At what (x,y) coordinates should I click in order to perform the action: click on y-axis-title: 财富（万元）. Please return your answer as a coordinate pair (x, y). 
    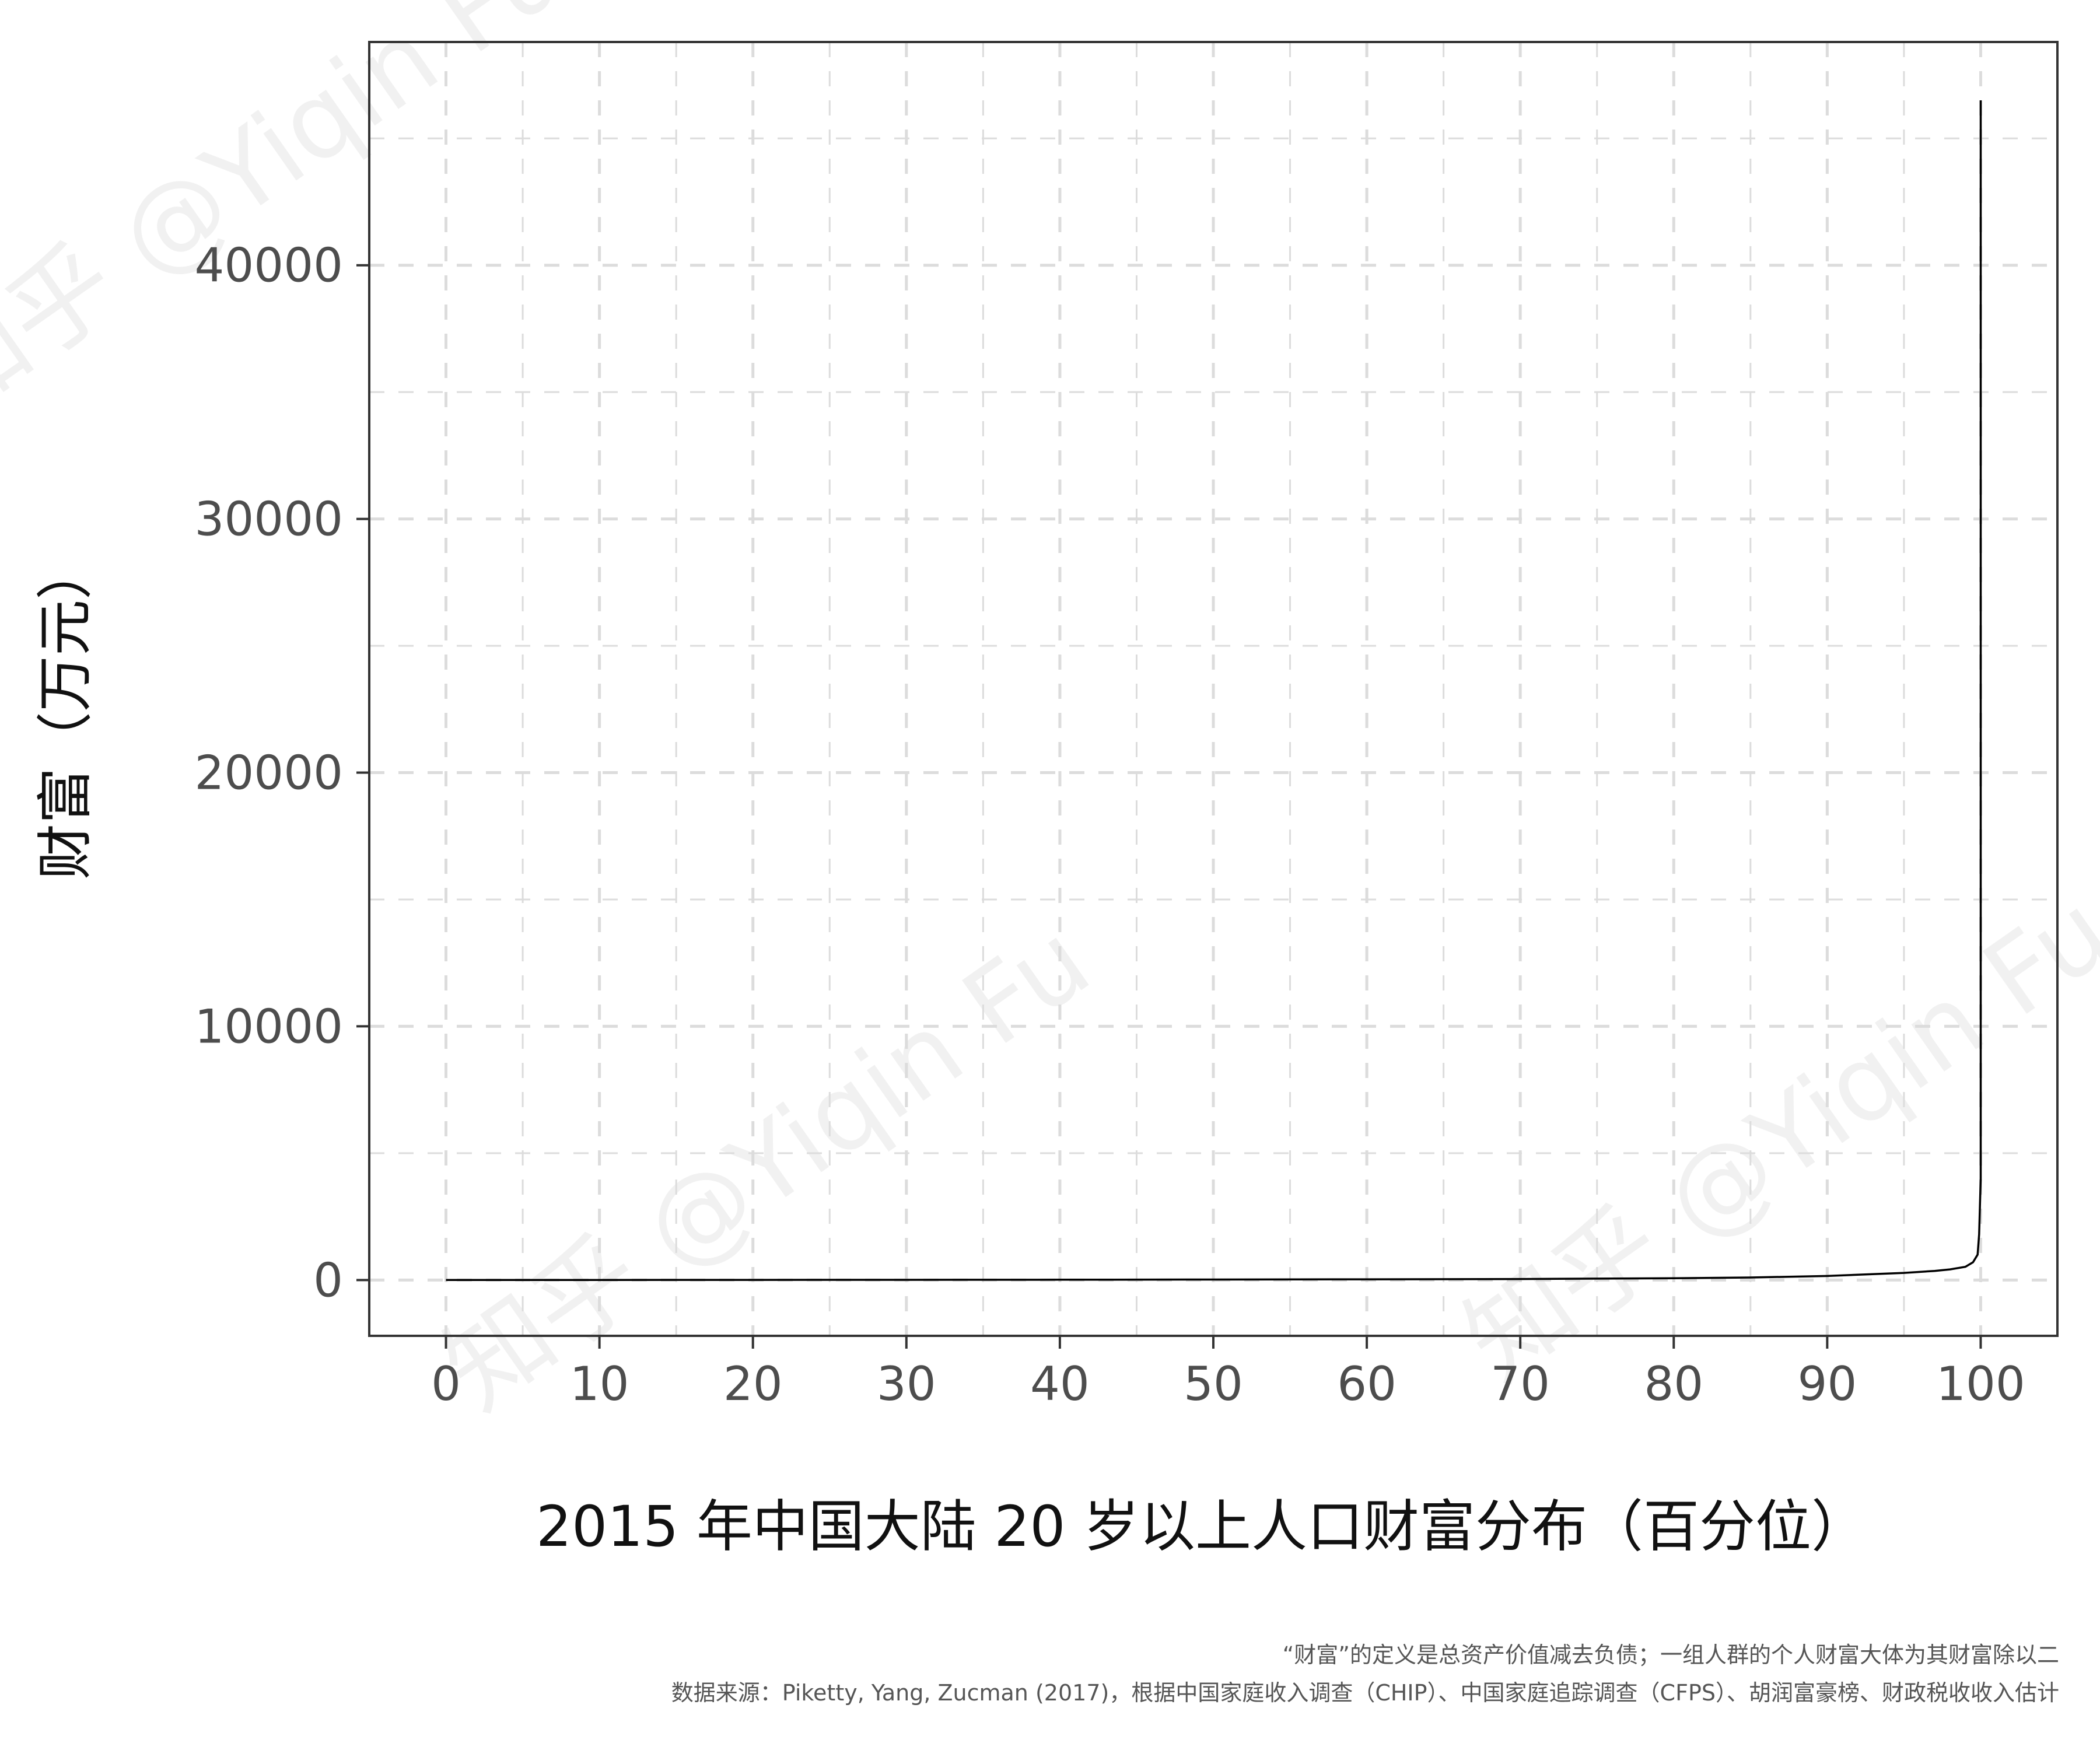
    Looking at the image, I should click on (65, 712).